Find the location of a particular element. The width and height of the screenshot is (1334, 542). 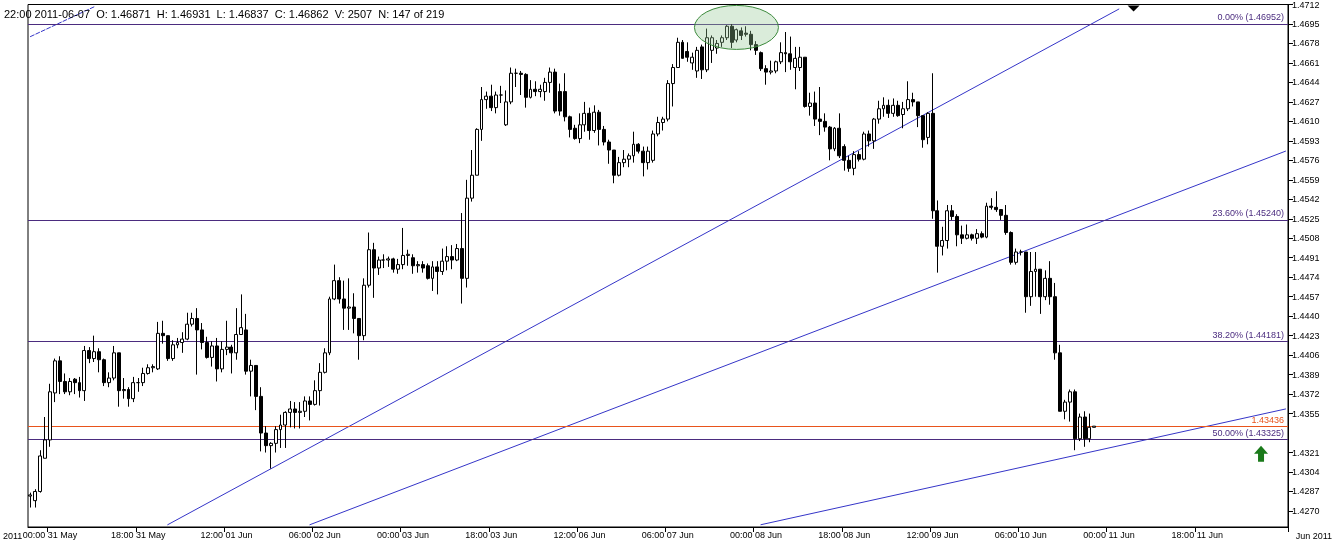

y-tick-label: 1.4270 is located at coordinates (1306, 510).